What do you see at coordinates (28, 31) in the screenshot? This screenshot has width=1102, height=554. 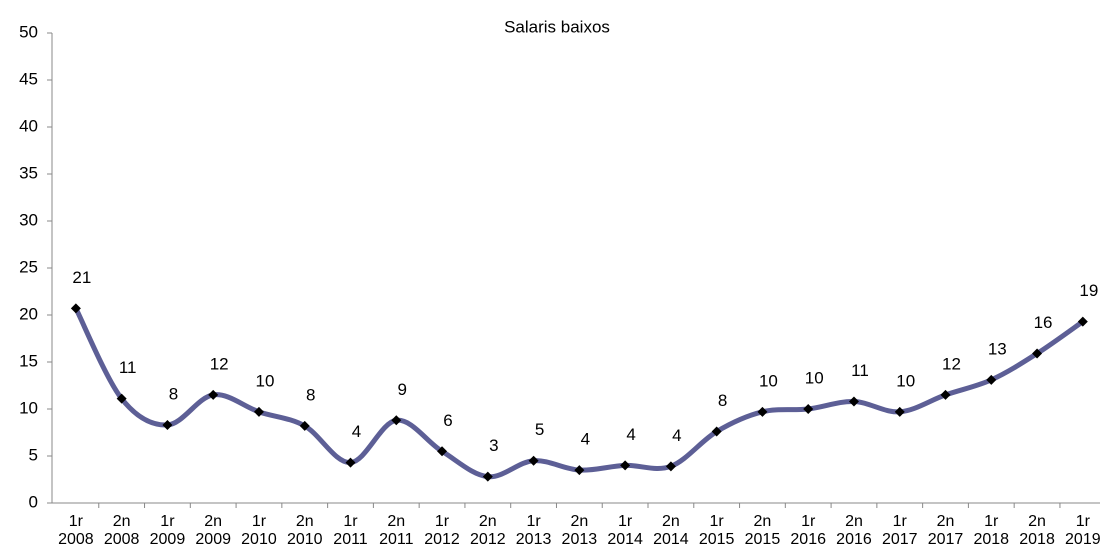 I see `y-tick-label: 50` at bounding box center [28, 31].